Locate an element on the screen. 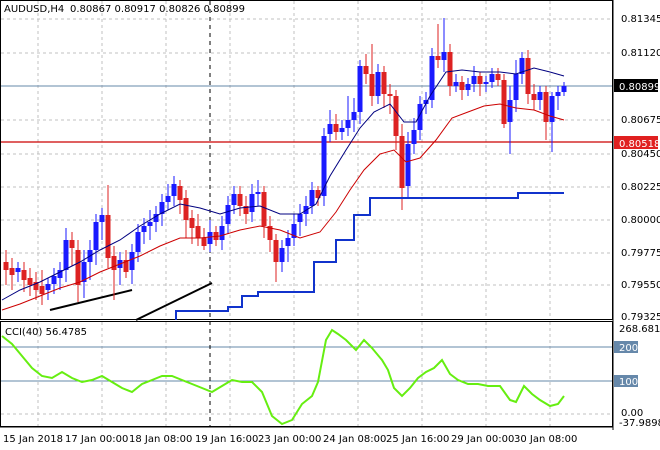 This screenshot has height=450, width=660. level-price-box is located at coordinates (636, 142).